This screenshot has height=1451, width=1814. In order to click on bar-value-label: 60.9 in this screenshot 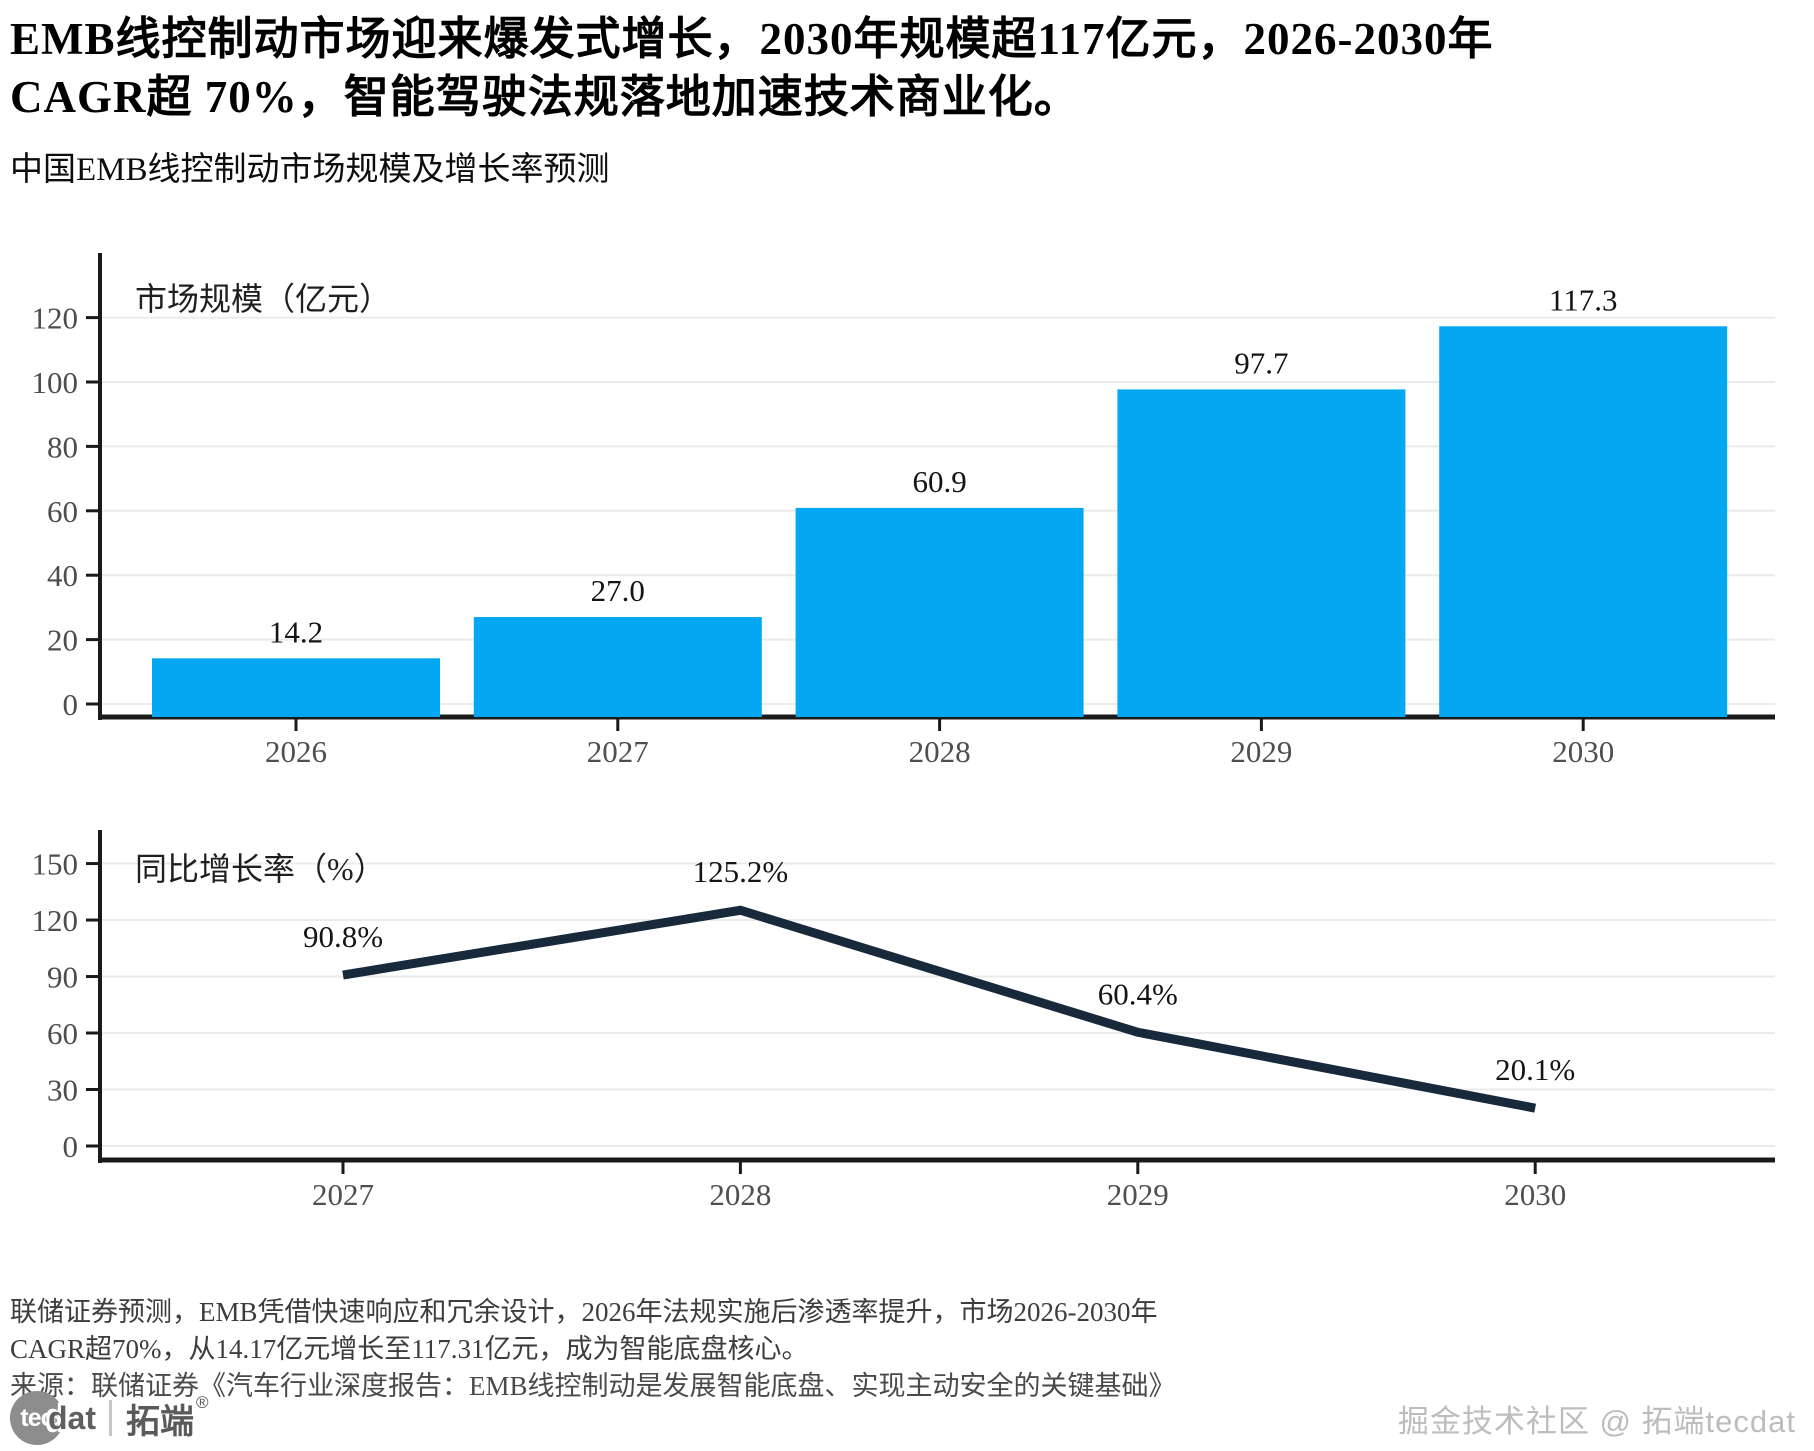, I will do `click(939, 481)`.